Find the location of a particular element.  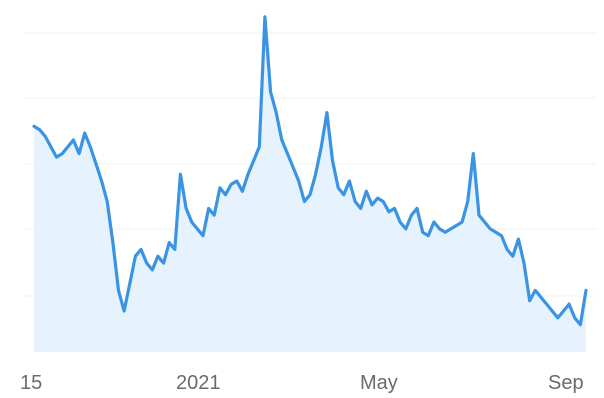

x-tick-label: 2021 is located at coordinates (198, 383).